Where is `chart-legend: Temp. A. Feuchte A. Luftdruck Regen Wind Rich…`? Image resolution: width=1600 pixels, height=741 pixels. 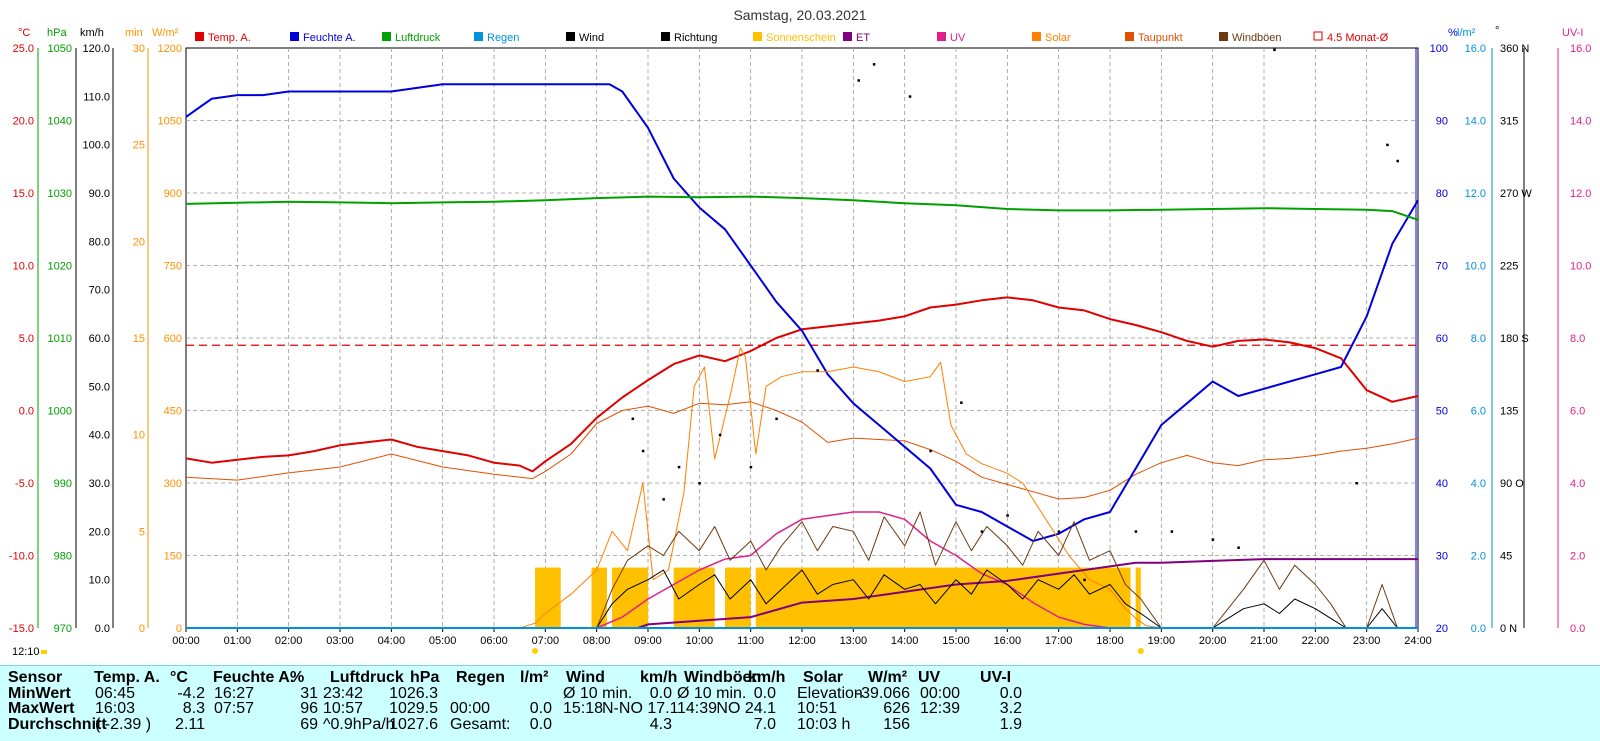
chart-legend: Temp. A. Feuchte A. Luftdruck Regen Wind Rich… is located at coordinates (792, 37).